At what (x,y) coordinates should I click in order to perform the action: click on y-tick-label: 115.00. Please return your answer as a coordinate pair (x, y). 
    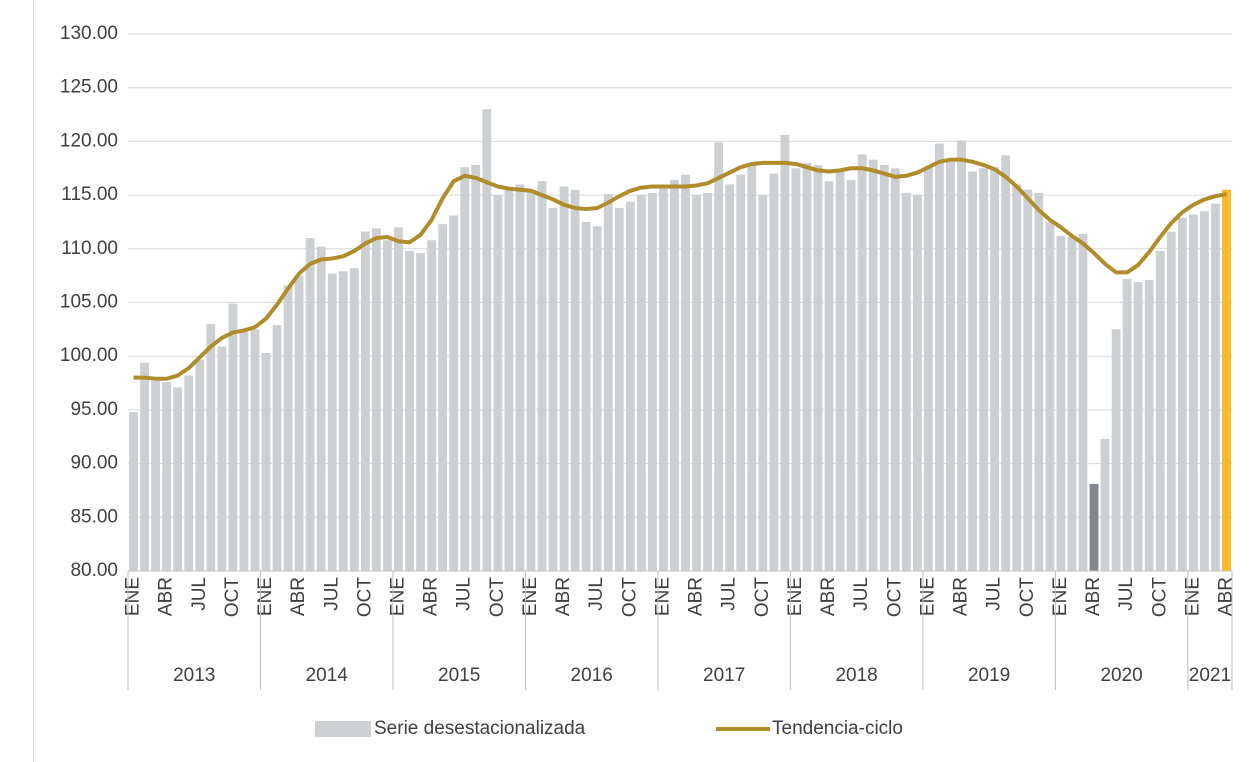
    Looking at the image, I should click on (89, 194).